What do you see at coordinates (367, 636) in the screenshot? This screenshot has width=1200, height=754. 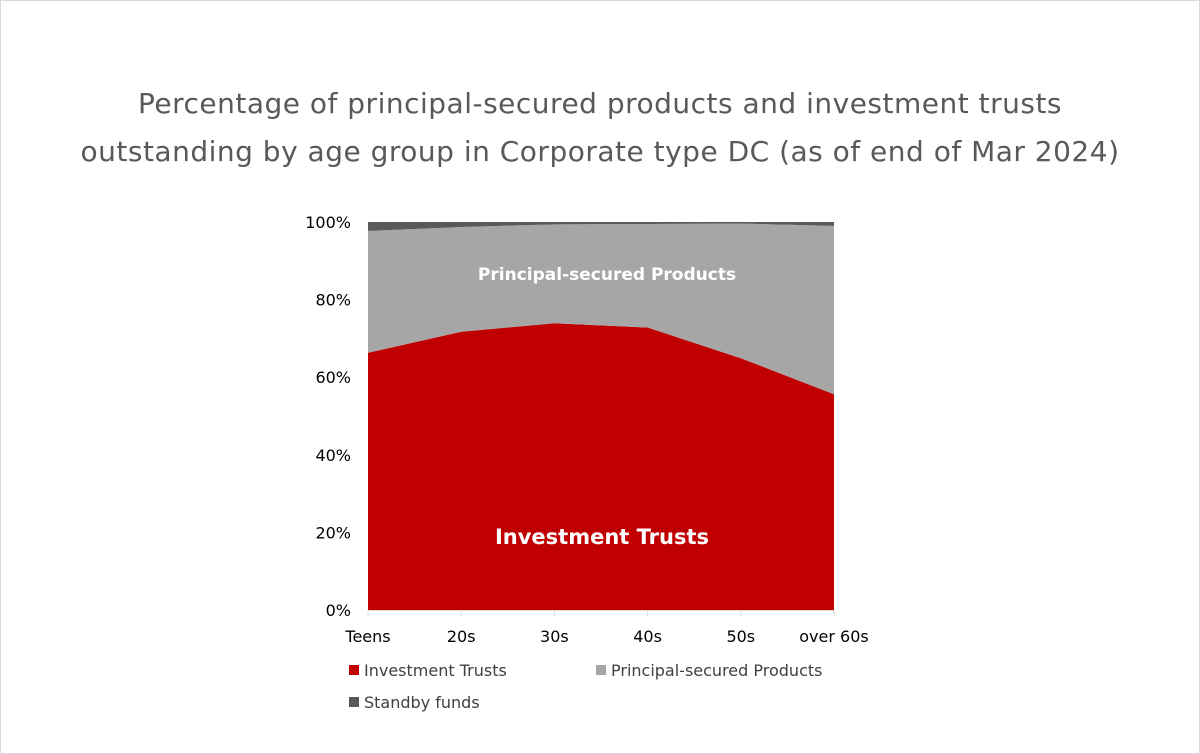 I see `x-tick-label: Teens` at bounding box center [367, 636].